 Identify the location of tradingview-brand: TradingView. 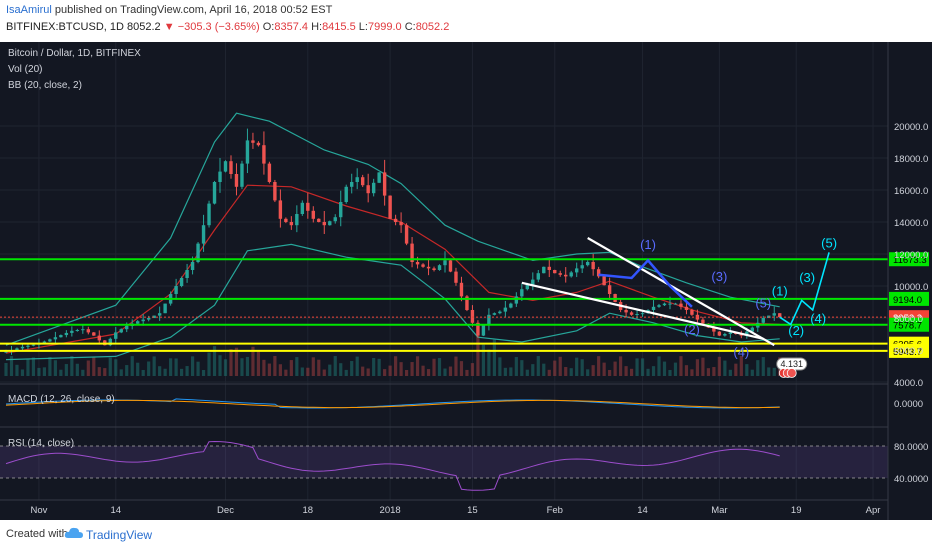
(119, 535).